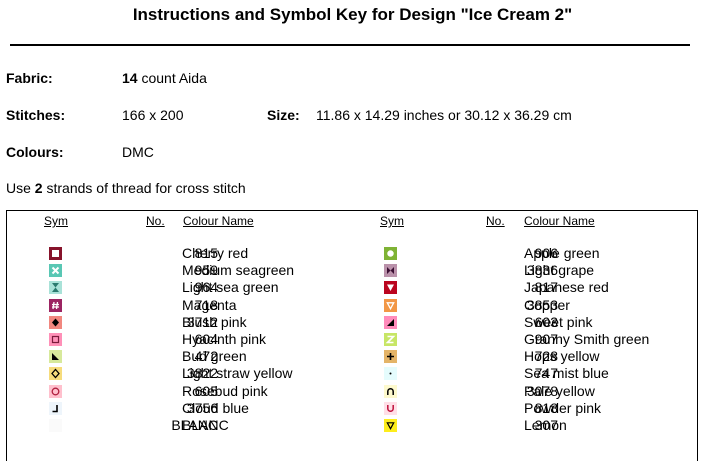  Describe the element at coordinates (206, 287) in the screenshot. I see `left-row-number: 964` at that location.